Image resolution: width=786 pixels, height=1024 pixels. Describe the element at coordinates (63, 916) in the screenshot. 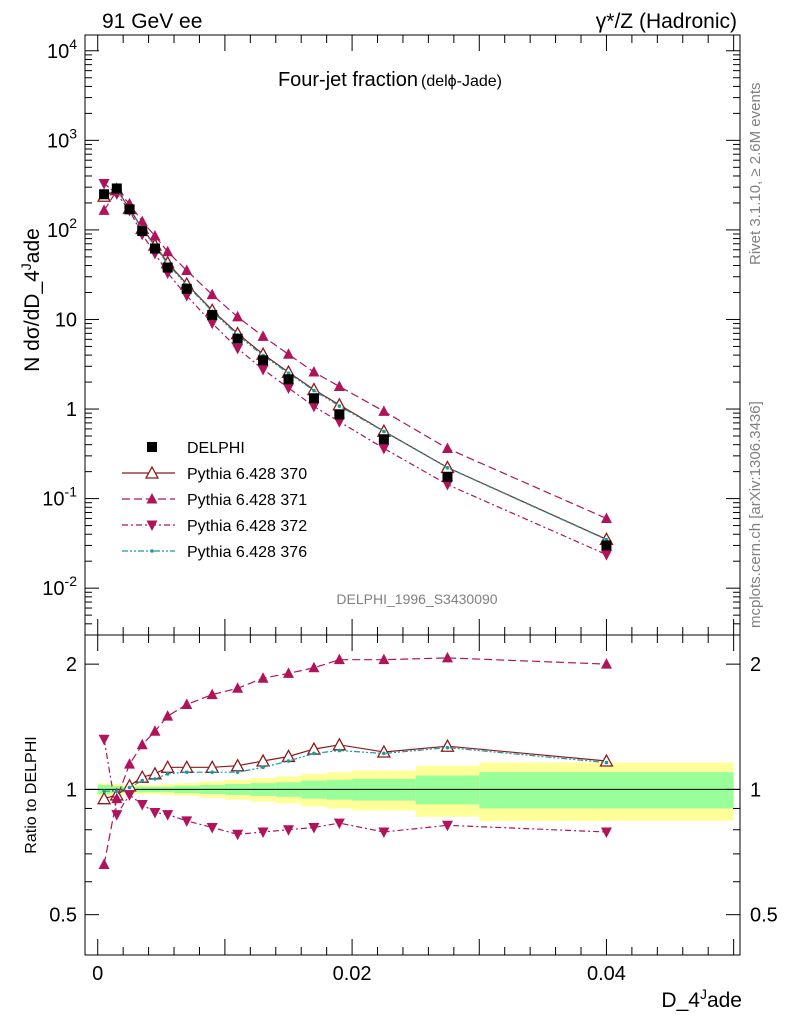

I see `ratio-y-tick-label: 0.5` at that location.